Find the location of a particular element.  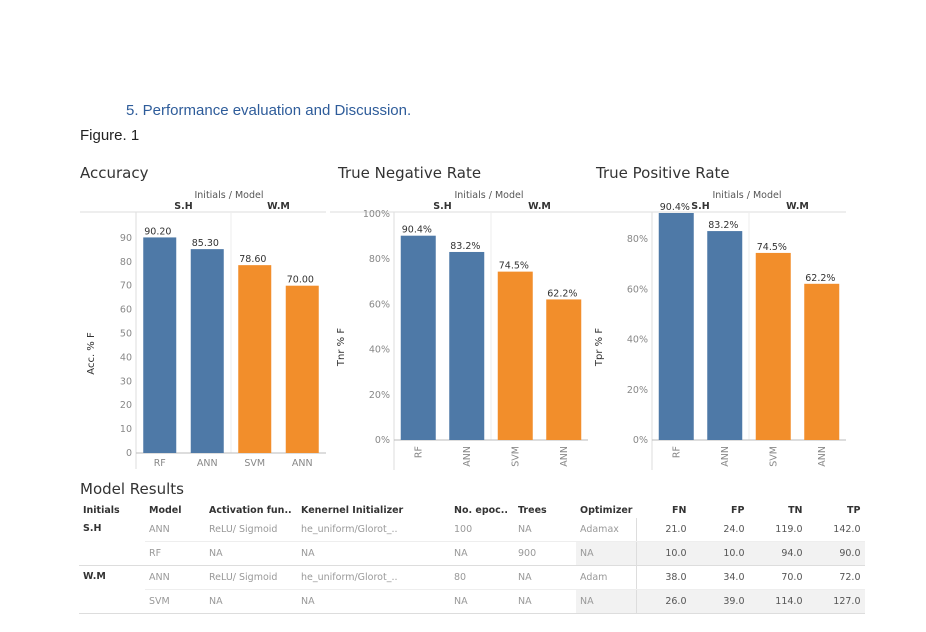

y-tick-label: 30 is located at coordinates (126, 381).